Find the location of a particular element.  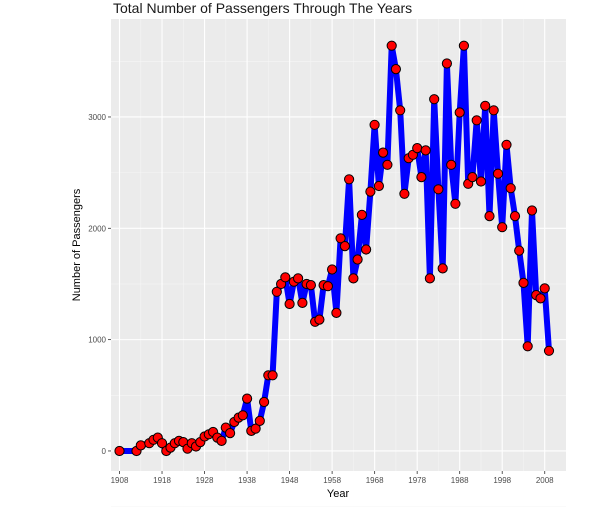

y-tick-label: 1000 is located at coordinates (97, 340).